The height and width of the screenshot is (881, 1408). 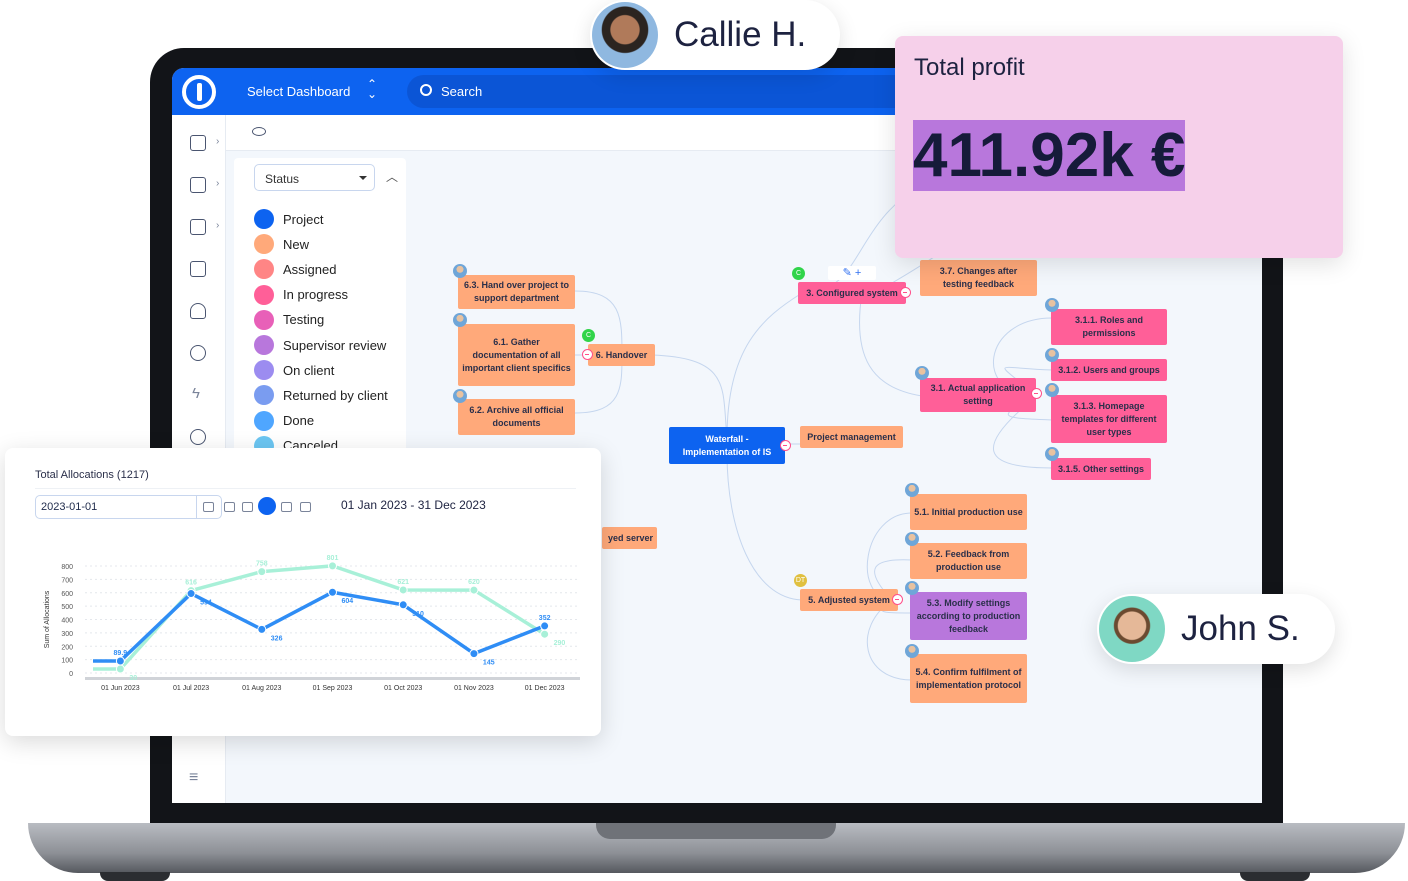 What do you see at coordinates (800, 580) in the screenshot?
I see `user-badge: DT` at bounding box center [800, 580].